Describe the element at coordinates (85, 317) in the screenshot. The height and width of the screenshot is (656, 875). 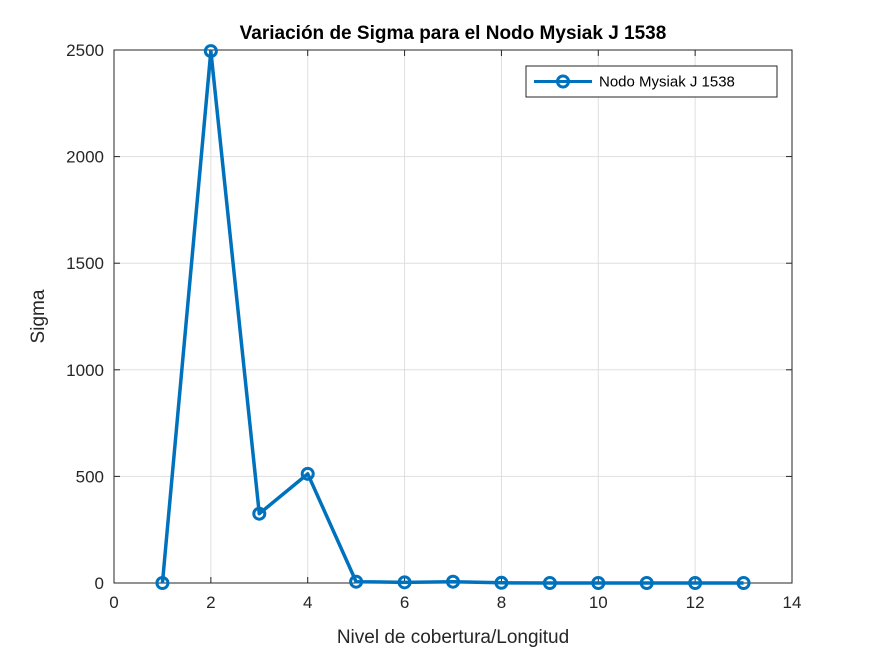
I see `y-tick-labels: 0 500 1000 1500 2000 2500` at that location.